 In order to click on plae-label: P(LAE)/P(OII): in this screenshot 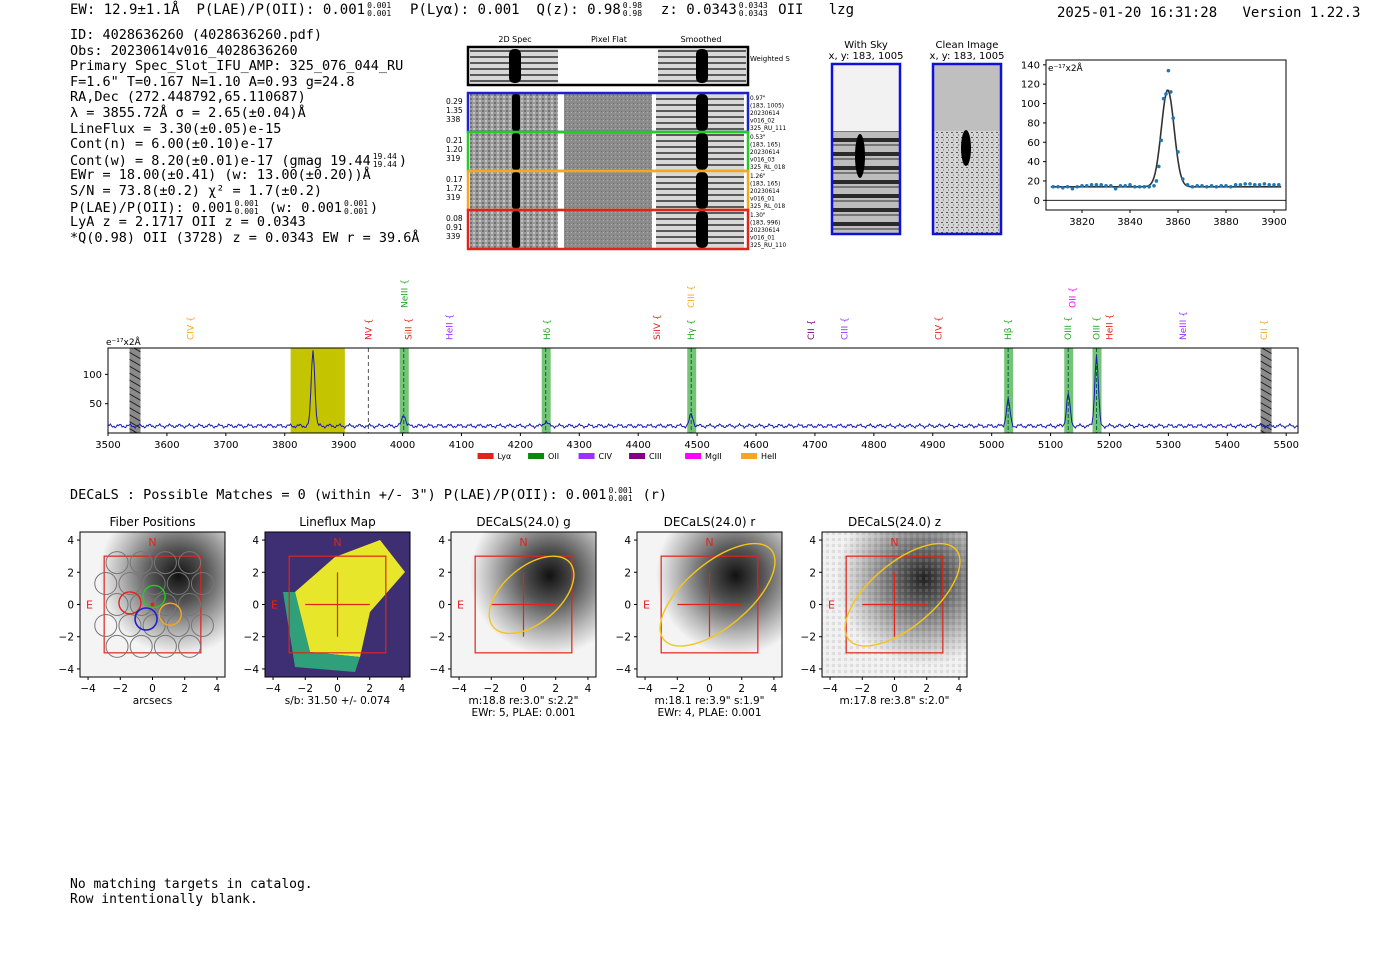, I will do `click(255, 10)`.